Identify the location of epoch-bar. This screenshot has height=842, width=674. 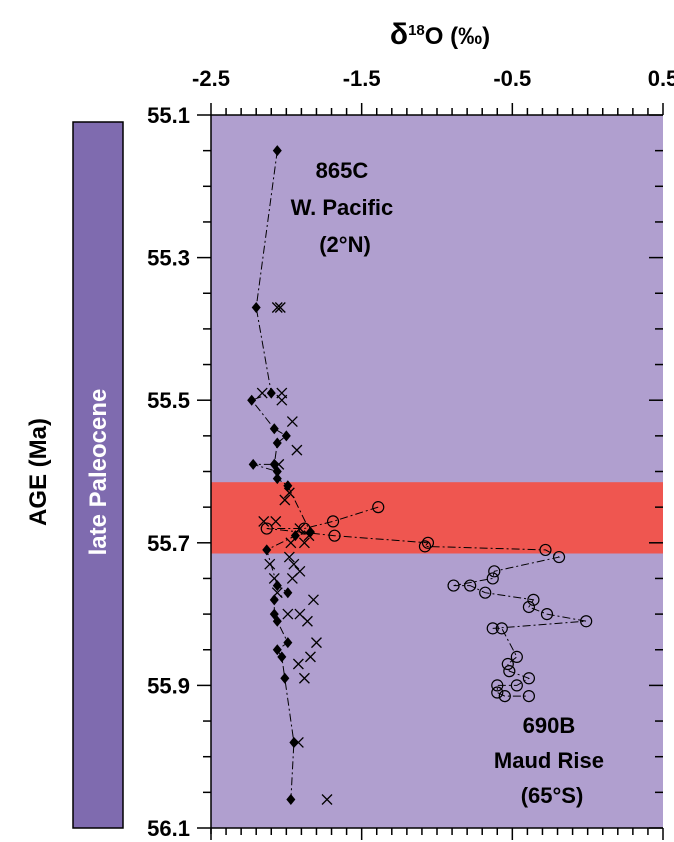
(98, 475).